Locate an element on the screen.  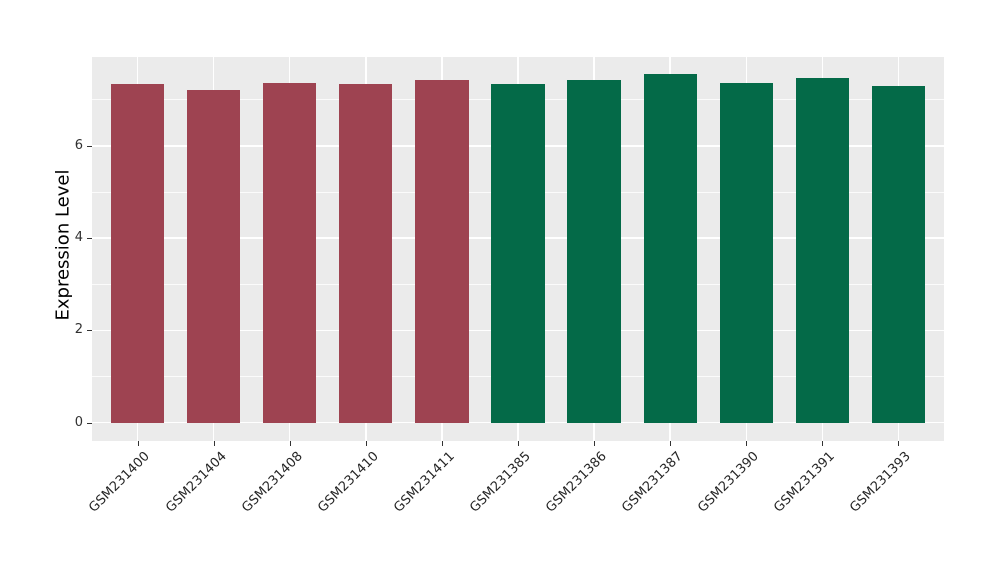
bar-GSM231408 is located at coordinates (290, 253).